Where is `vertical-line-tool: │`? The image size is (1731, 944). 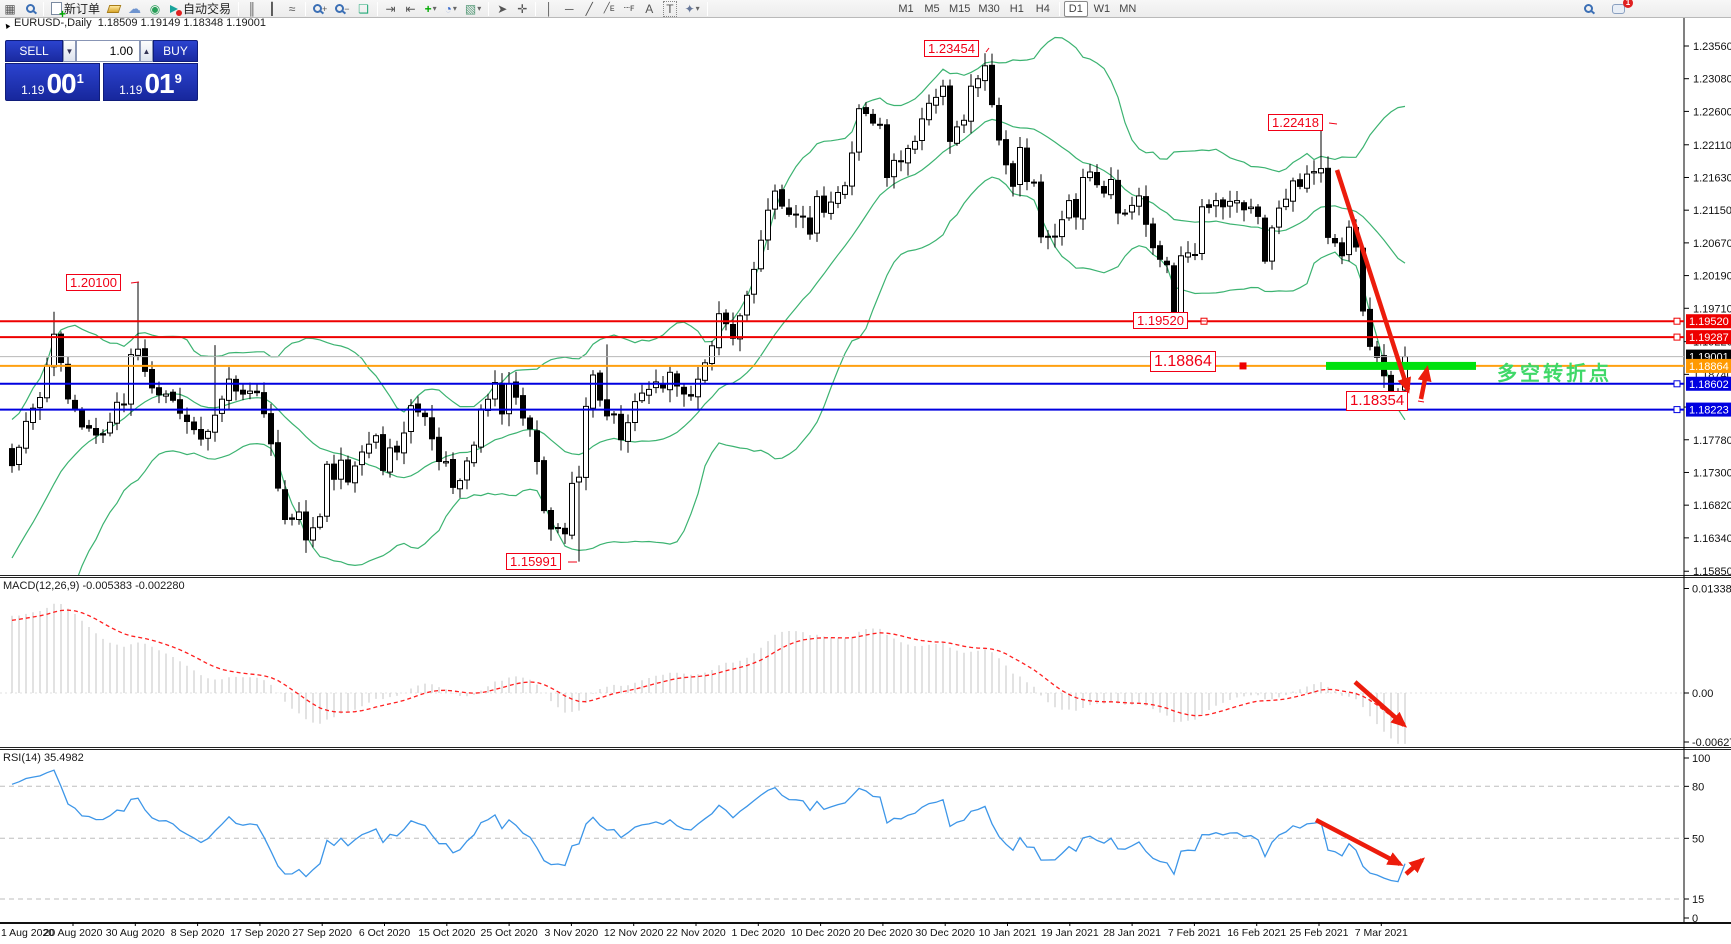 vertical-line-tool: │ is located at coordinates (549, 8).